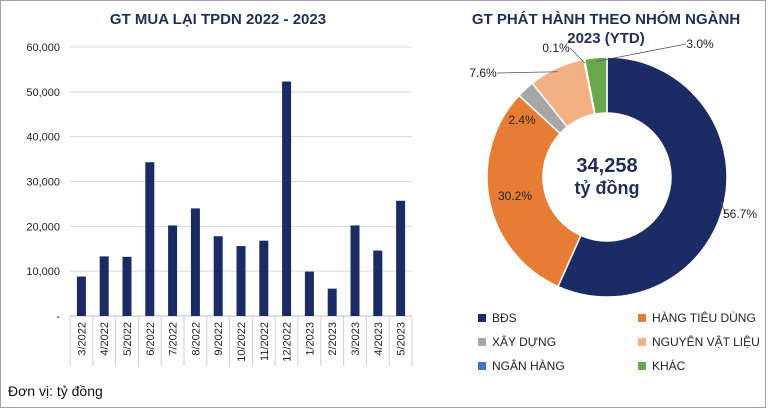 The image size is (768, 410). I want to click on x-tick-label: 12/2022, so click(288, 342).